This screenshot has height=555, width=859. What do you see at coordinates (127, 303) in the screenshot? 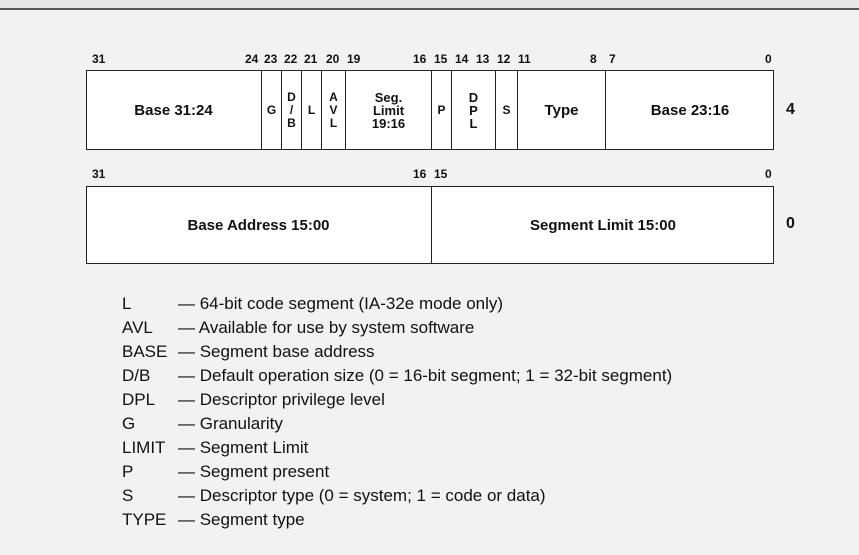
I see `legend-term: L` at bounding box center [127, 303].